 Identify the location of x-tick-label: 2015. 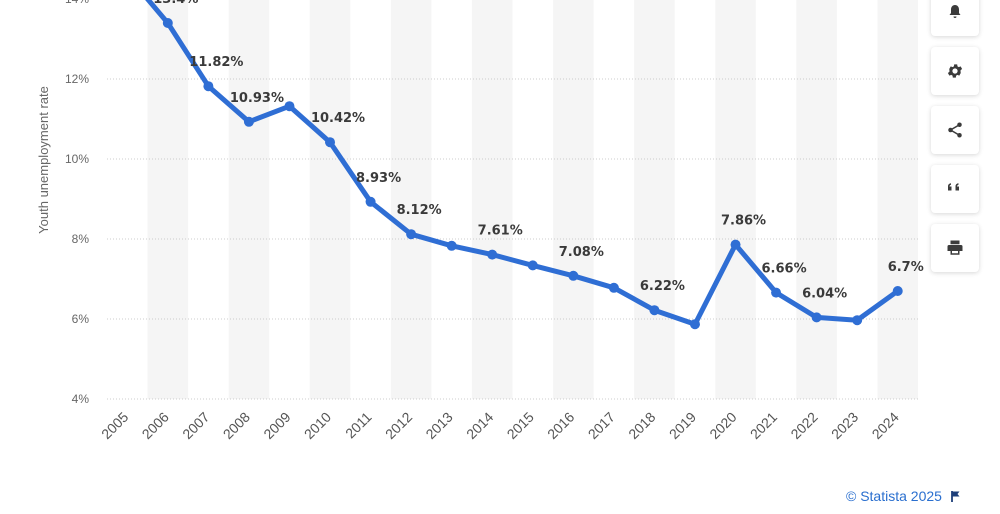
(520, 425).